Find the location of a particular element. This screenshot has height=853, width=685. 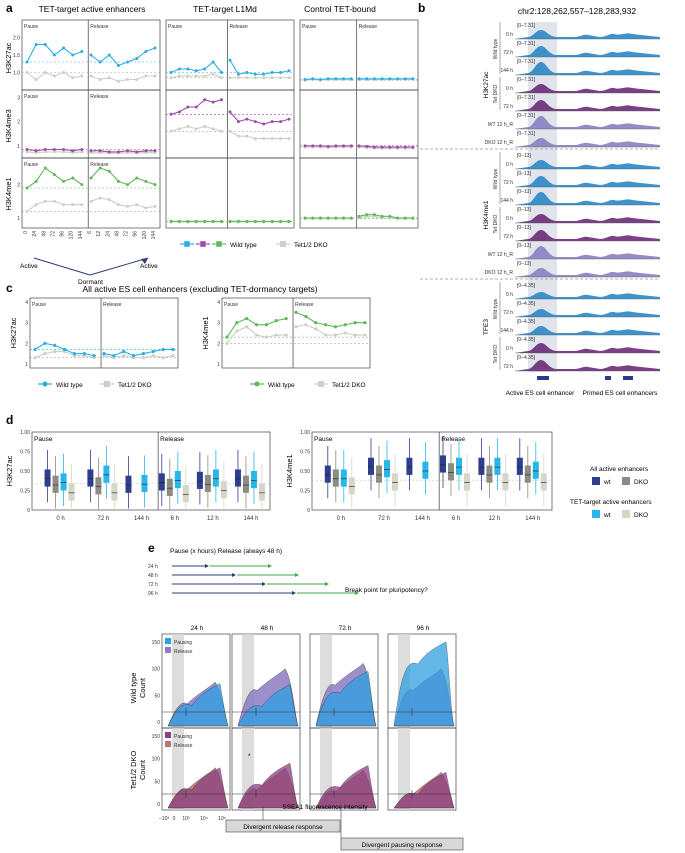

x-tick-label: 24 is located at coordinates (108, 234).